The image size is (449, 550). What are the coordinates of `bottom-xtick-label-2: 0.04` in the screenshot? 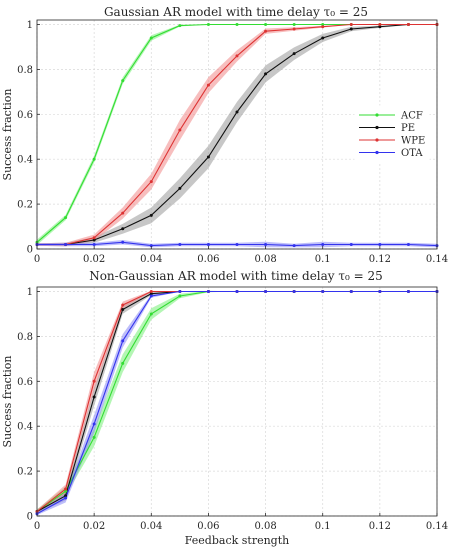 It's located at (151, 526).